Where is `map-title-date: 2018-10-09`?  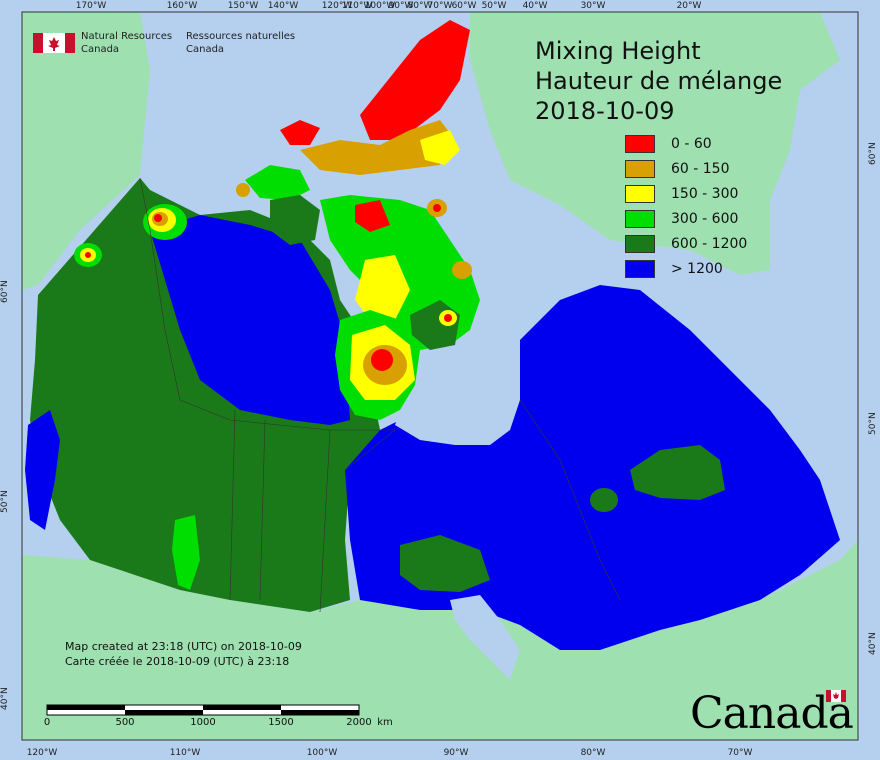 map-title-date: 2018-10-09 is located at coordinates (605, 111).